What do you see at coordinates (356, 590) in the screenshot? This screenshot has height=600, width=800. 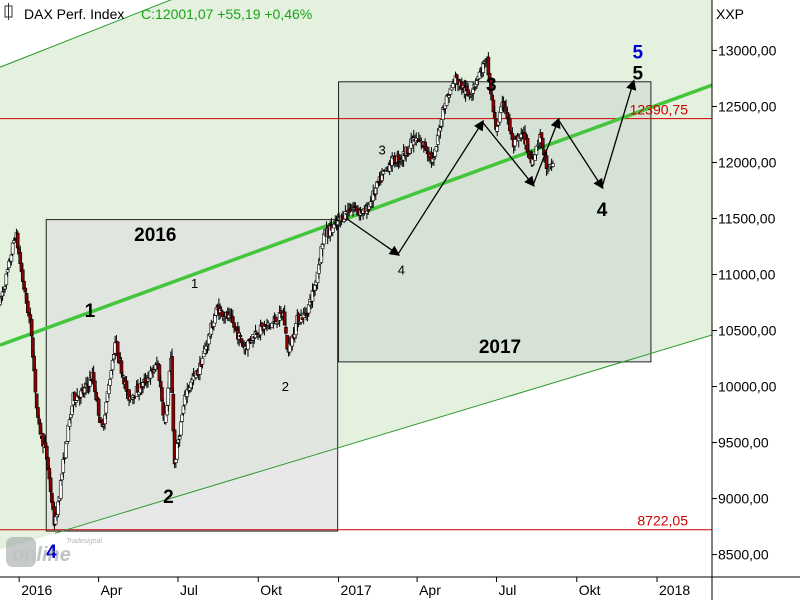 I see `x-tick-label-4: 2017` at bounding box center [356, 590].